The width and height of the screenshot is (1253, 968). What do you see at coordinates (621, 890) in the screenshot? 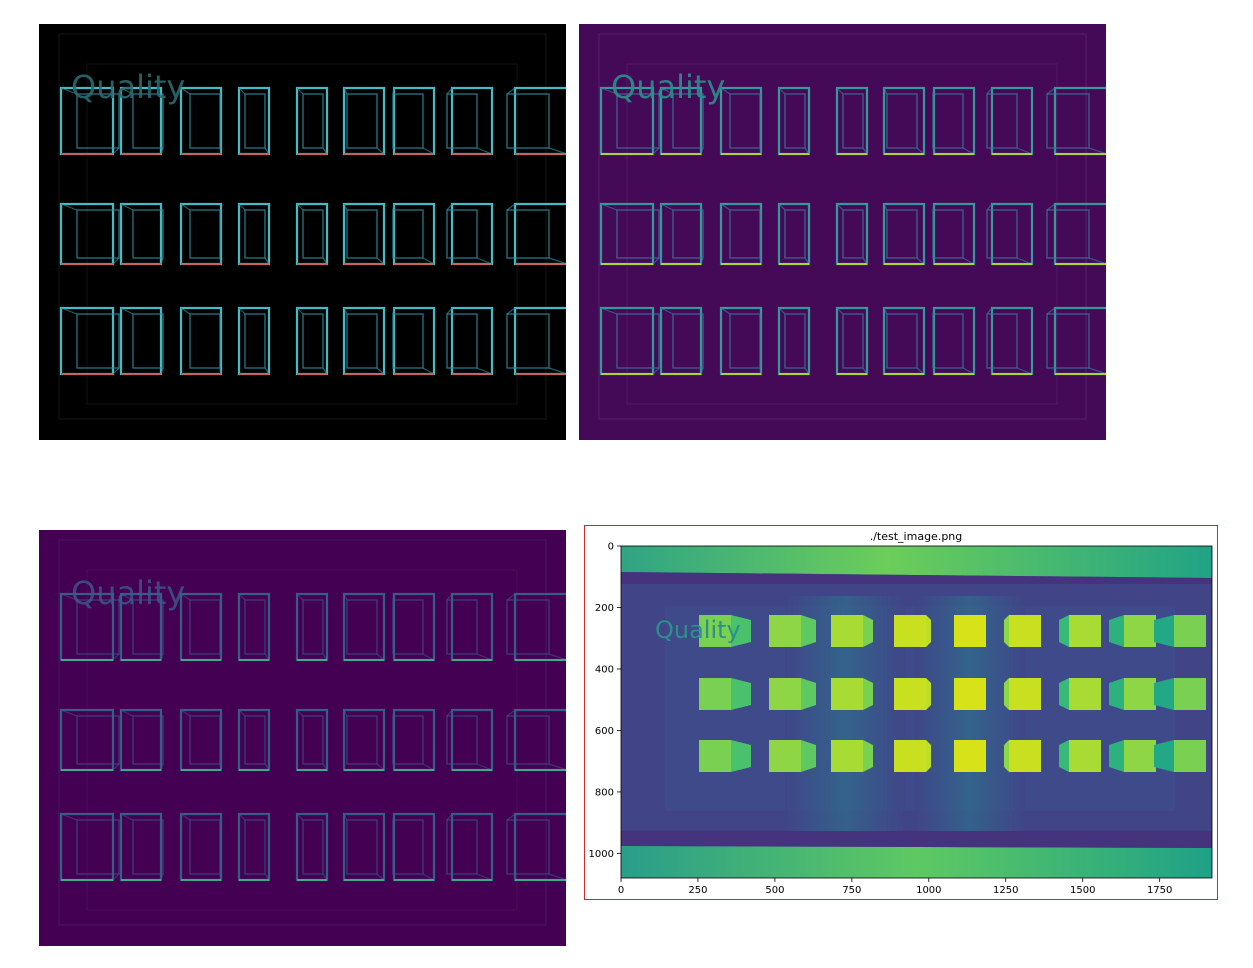
I see `x-tick-label: 0` at bounding box center [621, 890].